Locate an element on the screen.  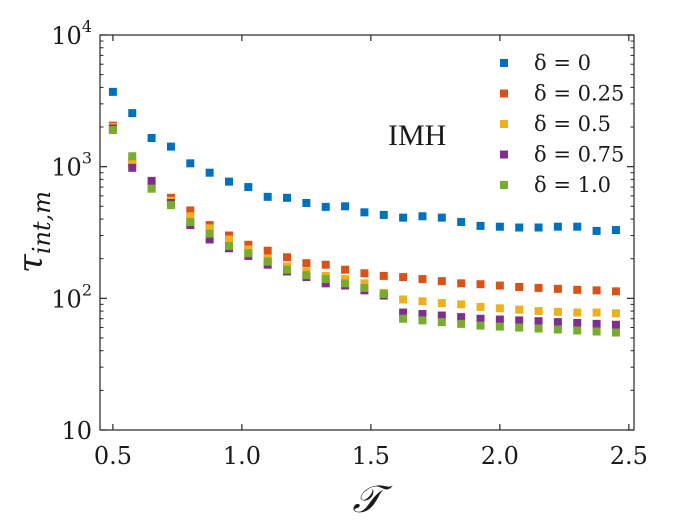
y-axis-label-main: τ is located at coordinates (31, 263).